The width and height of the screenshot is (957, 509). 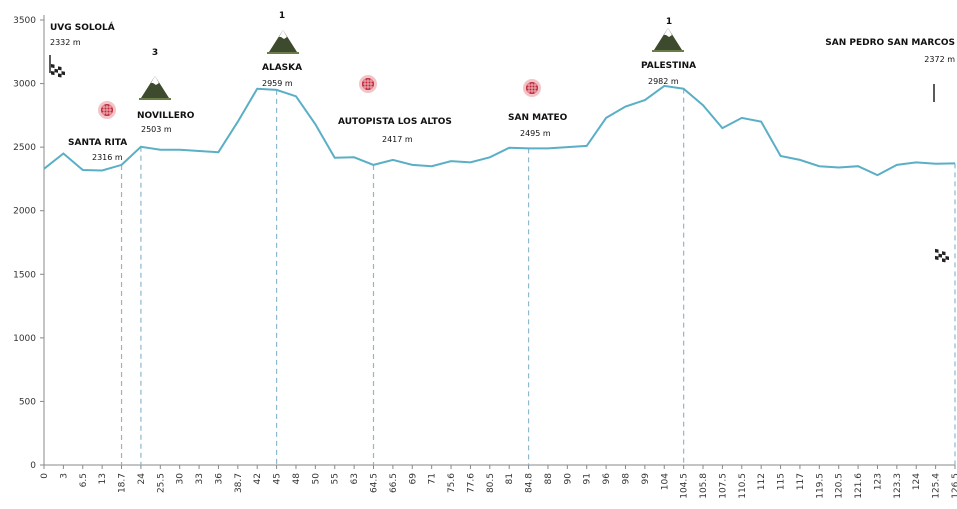 I want to click on place-elevation: 2959 m, so click(x=277, y=83).